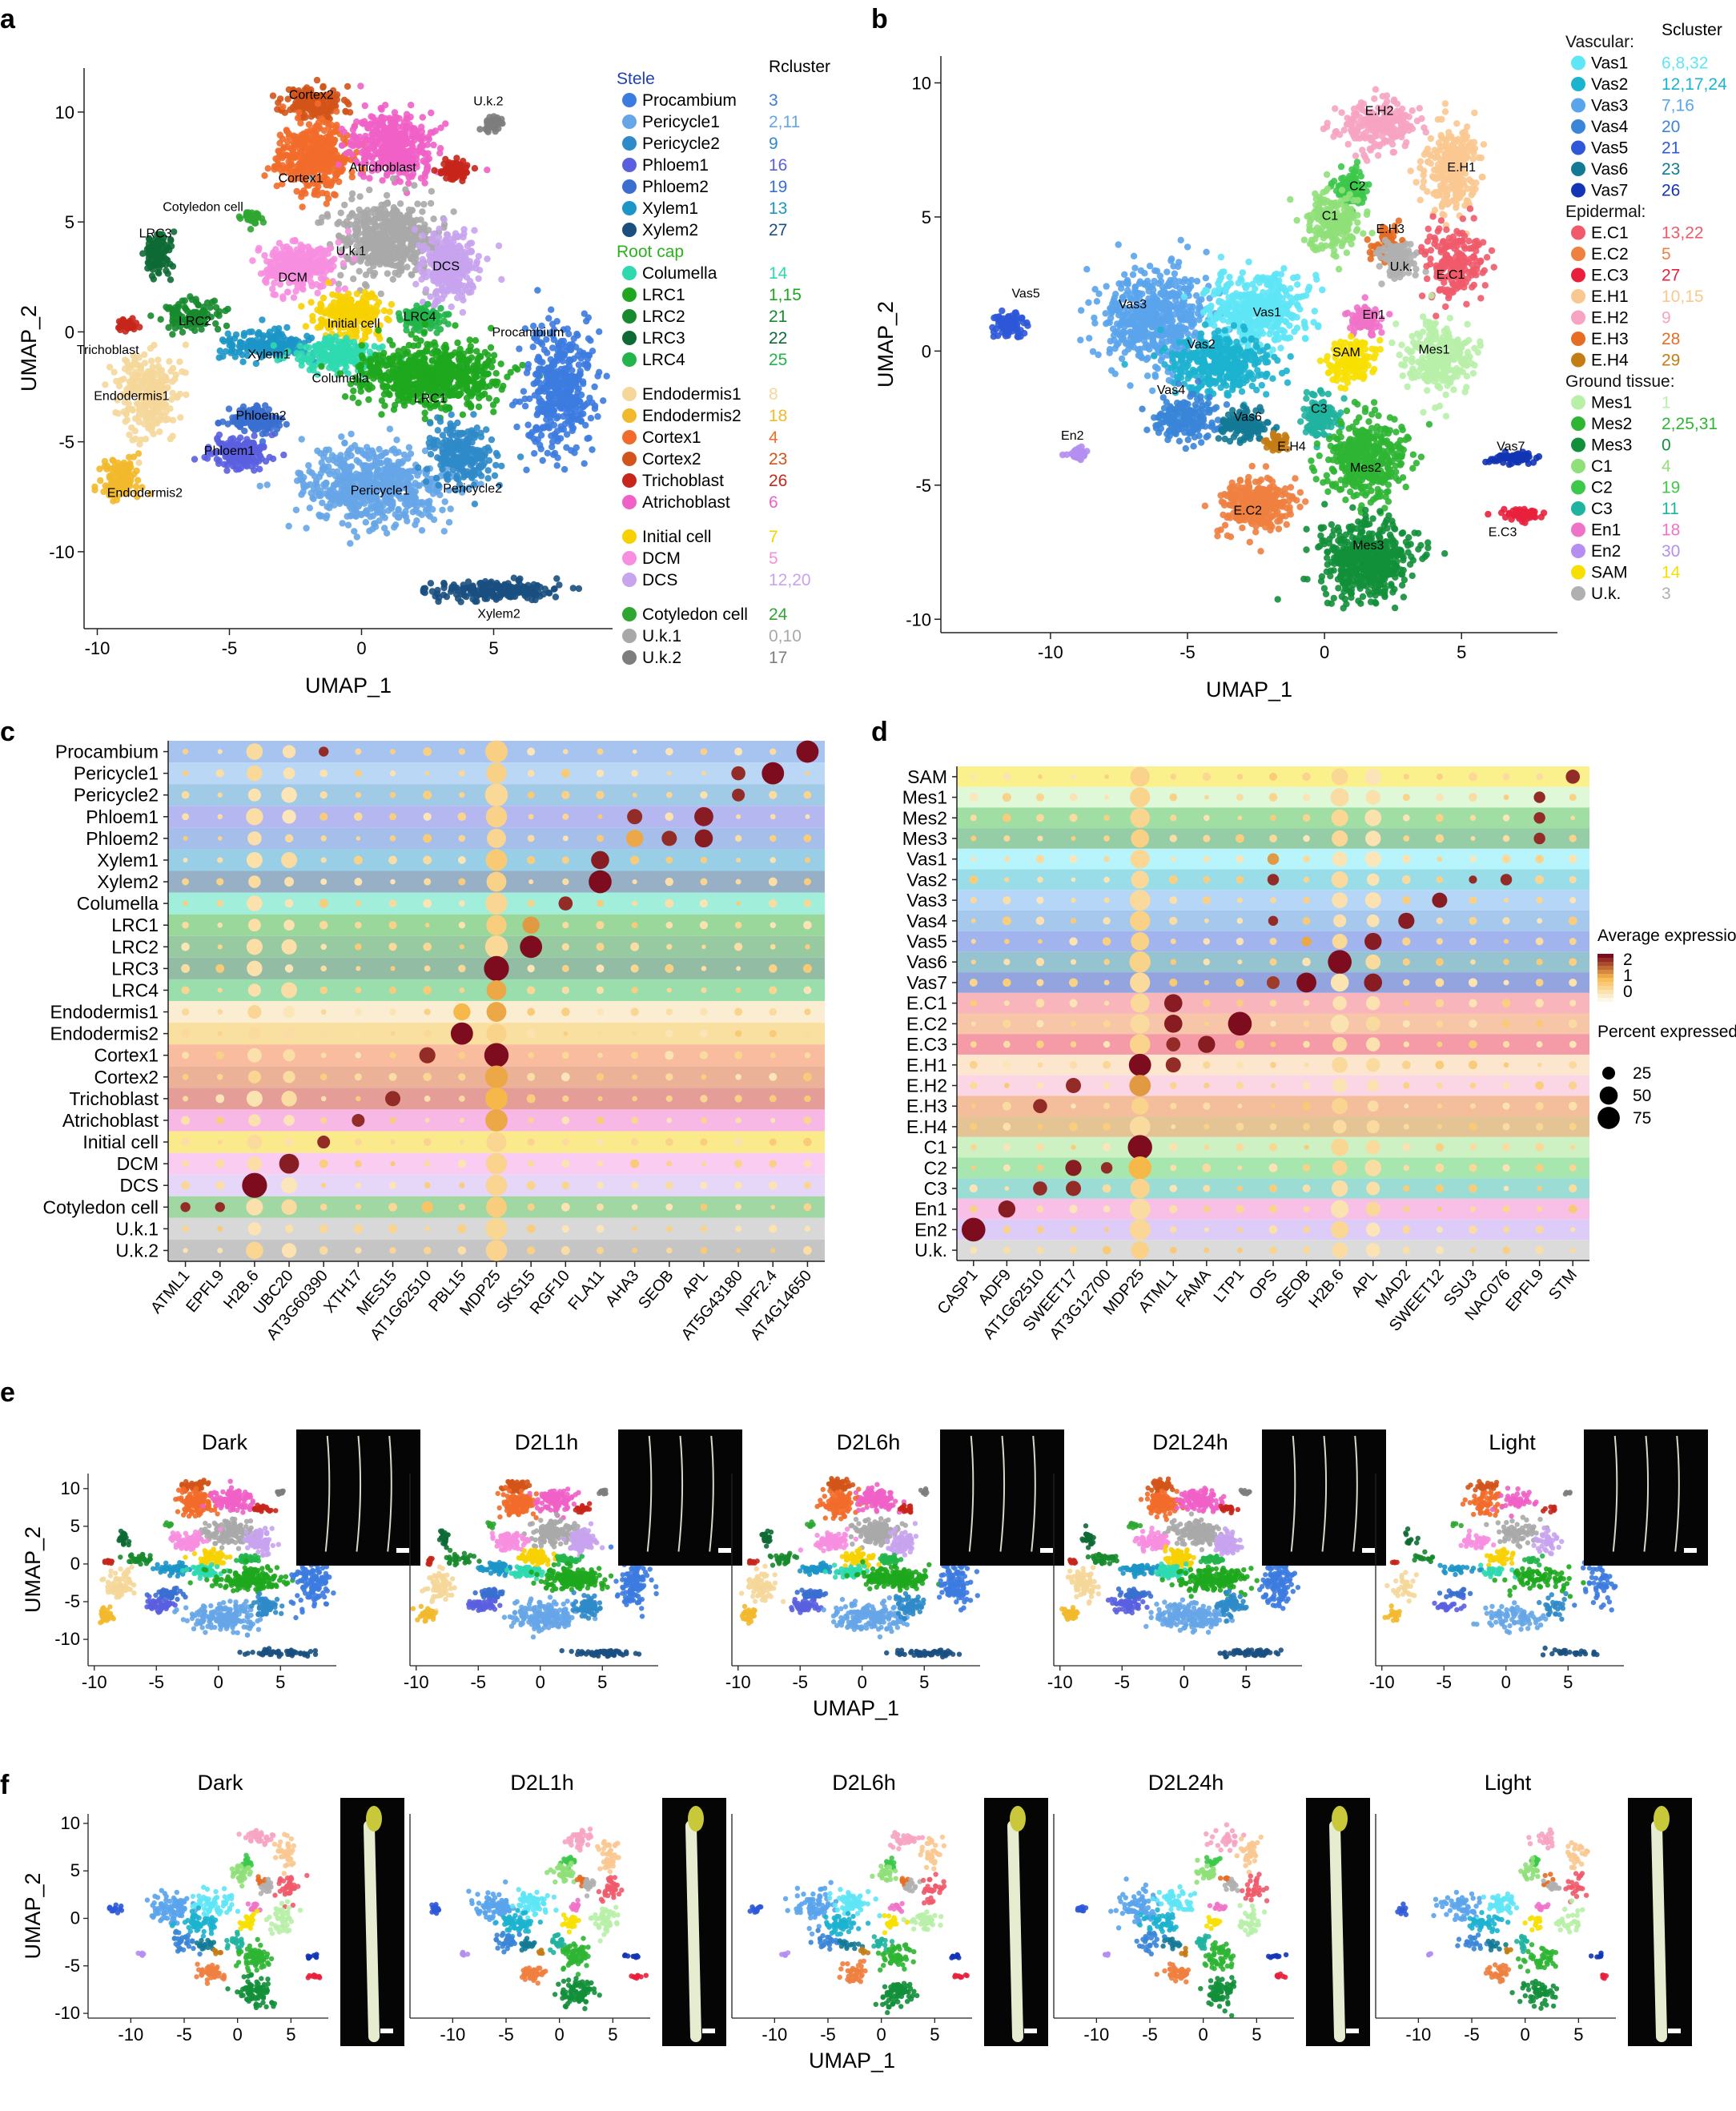 Image resolution: width=1736 pixels, height=2111 pixels. I want to click on y-tick-label: 10, so click(64, 113).